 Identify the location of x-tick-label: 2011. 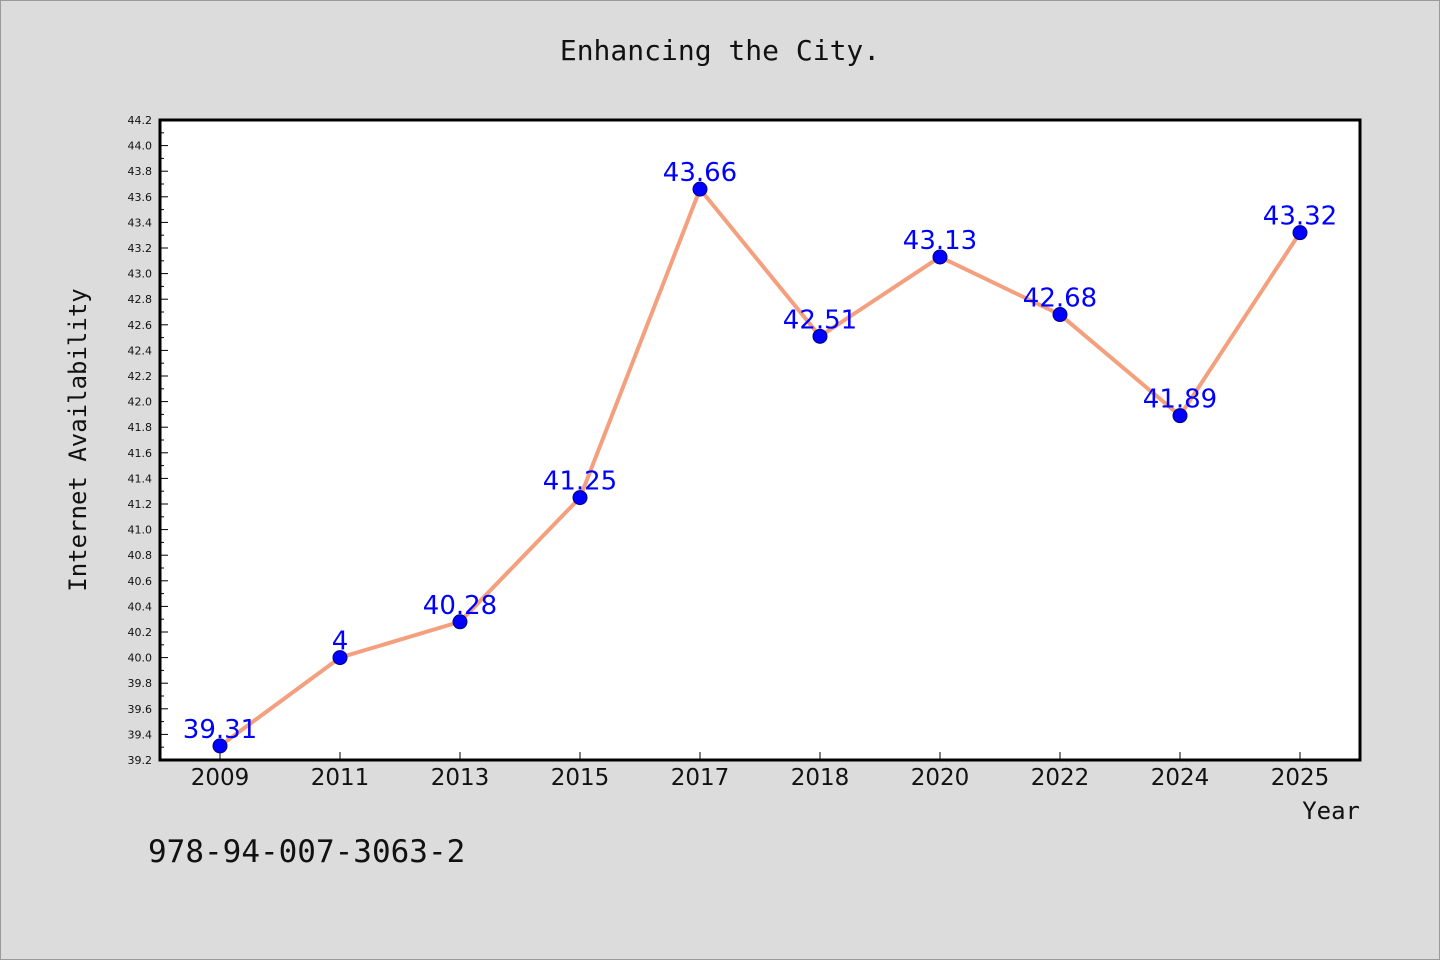
(340, 778).